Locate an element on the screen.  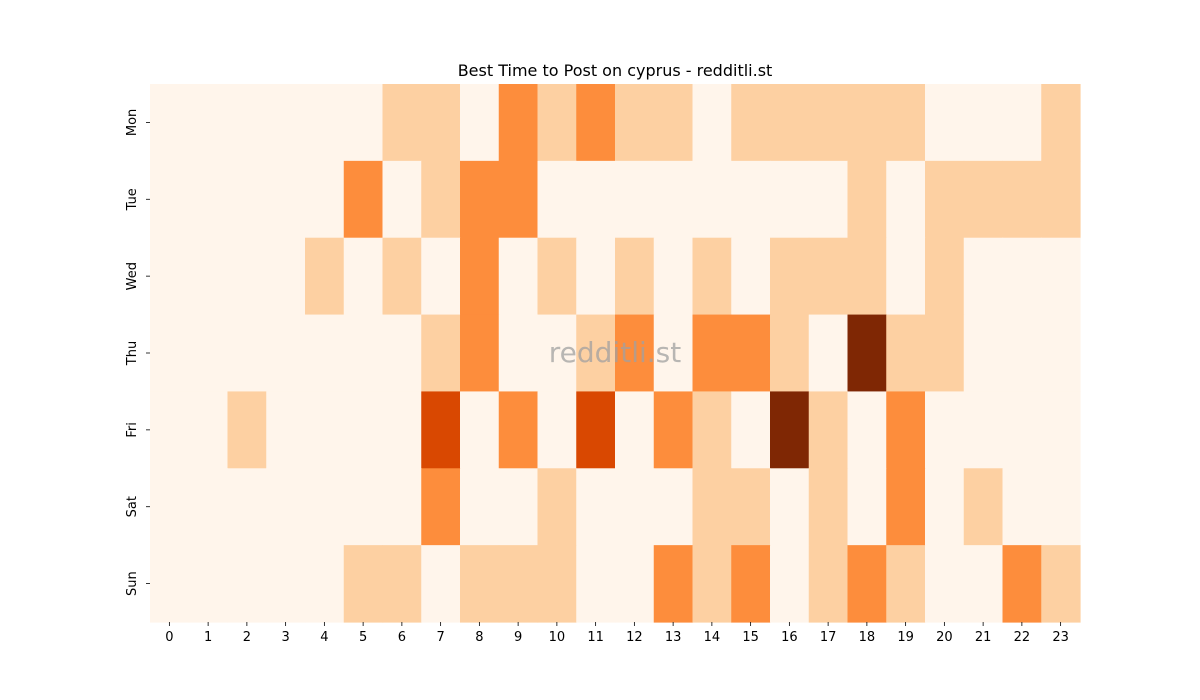
y-tick-label: Sun is located at coordinates (132, 583).